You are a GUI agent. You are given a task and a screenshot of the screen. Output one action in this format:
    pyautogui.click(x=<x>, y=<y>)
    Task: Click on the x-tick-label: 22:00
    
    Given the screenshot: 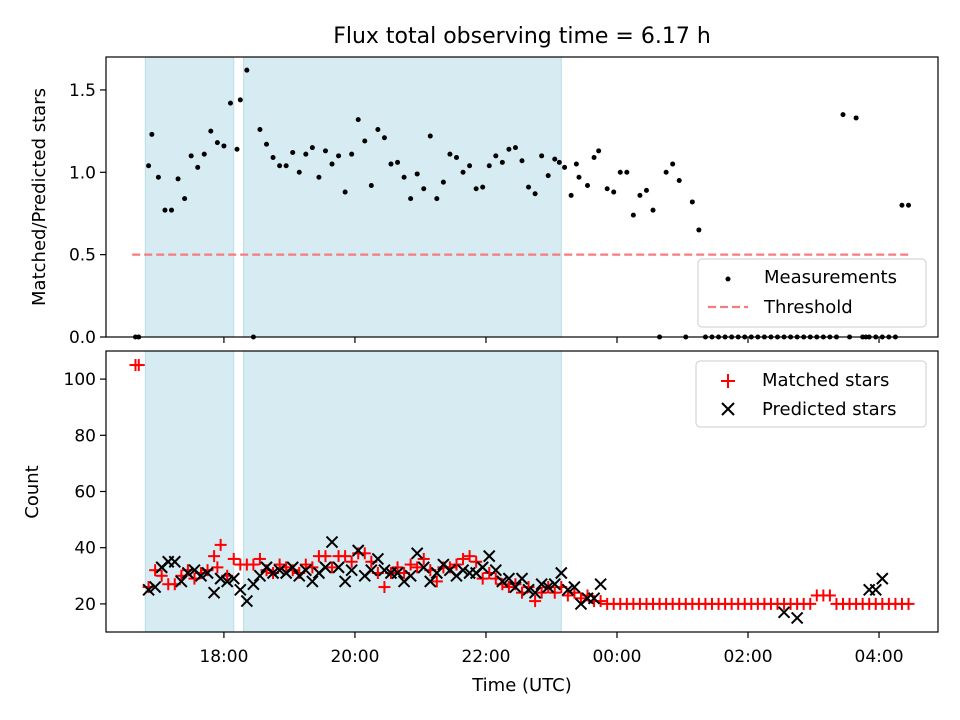 What is the action you would take?
    pyautogui.click(x=485, y=657)
    